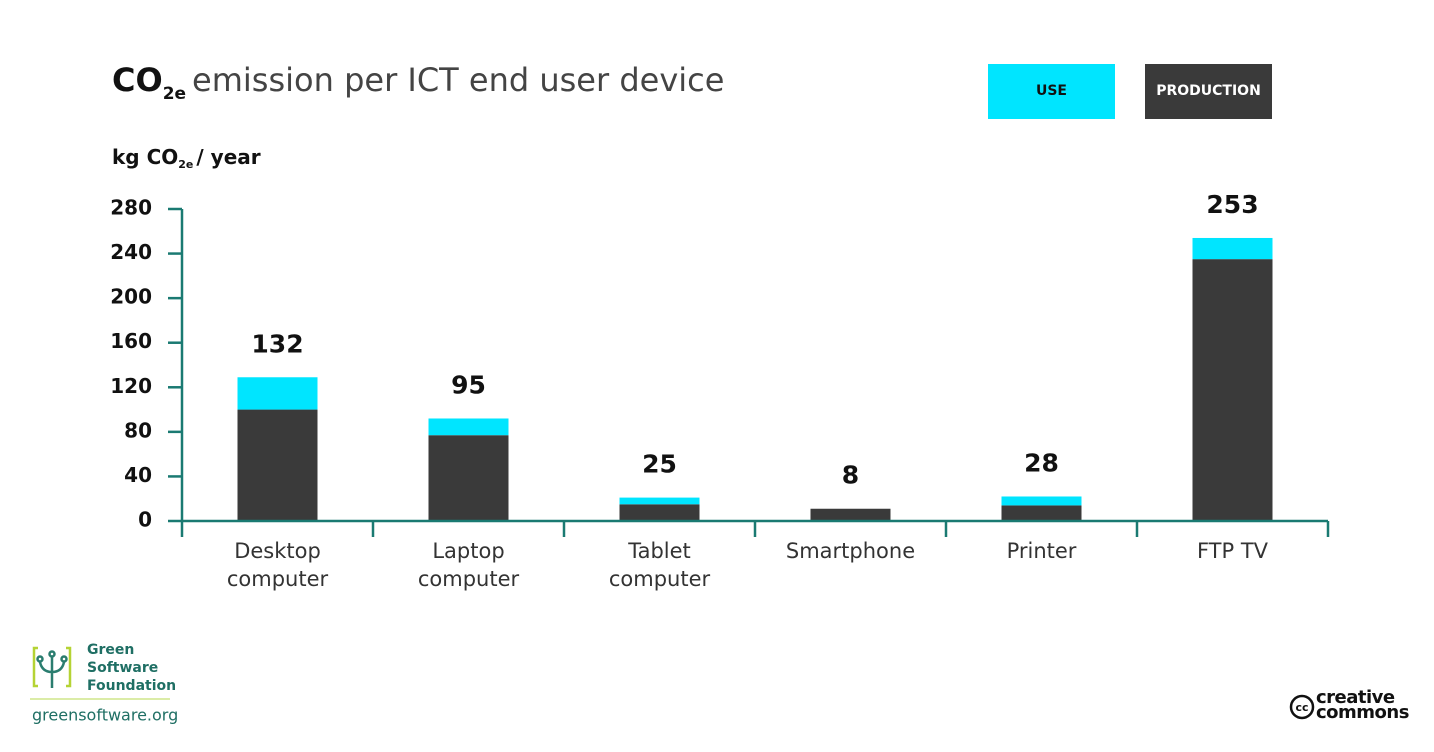 Image resolution: width=1434 pixels, height=752 pixels. What do you see at coordinates (659, 565) in the screenshot?
I see `x-tick-label: Tablet computer` at bounding box center [659, 565].